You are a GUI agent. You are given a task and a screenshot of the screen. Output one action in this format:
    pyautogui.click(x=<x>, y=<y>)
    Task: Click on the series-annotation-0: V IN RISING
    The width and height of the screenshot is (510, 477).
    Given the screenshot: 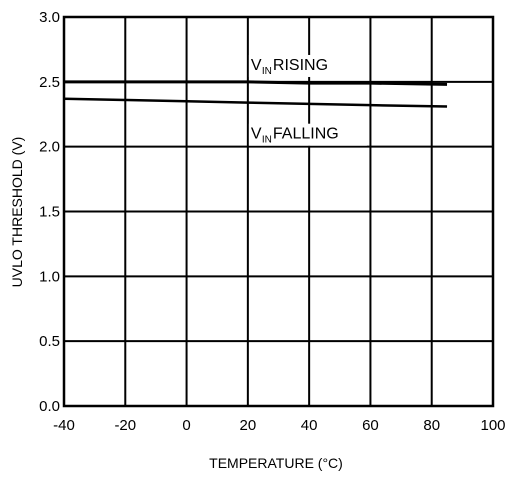 What is the action you would take?
    pyautogui.click(x=307, y=65)
    